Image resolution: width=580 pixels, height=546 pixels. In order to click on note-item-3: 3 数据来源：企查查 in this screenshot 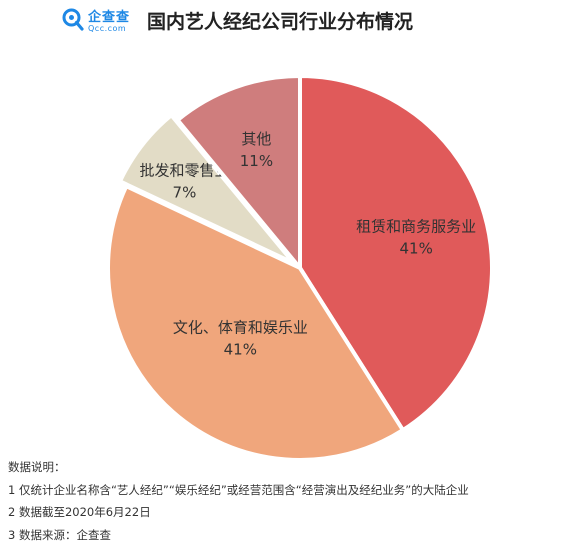, I will do `click(238, 535)`.